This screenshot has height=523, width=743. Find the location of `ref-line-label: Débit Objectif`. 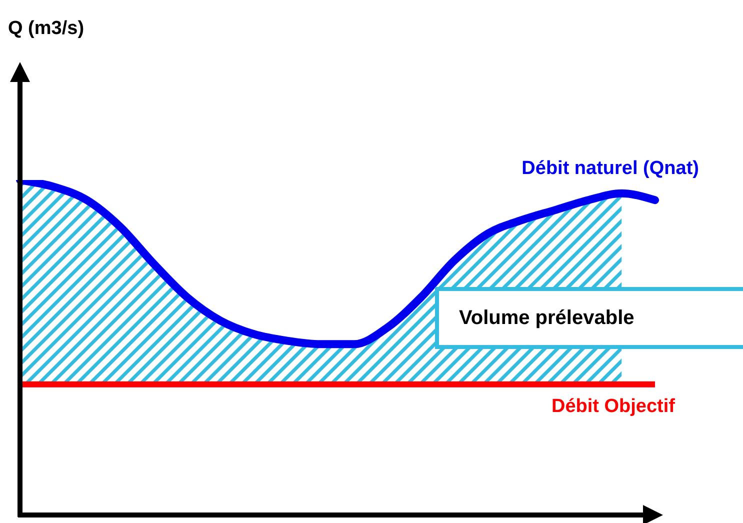

ref-line-label: Débit Objectif is located at coordinates (613, 407).